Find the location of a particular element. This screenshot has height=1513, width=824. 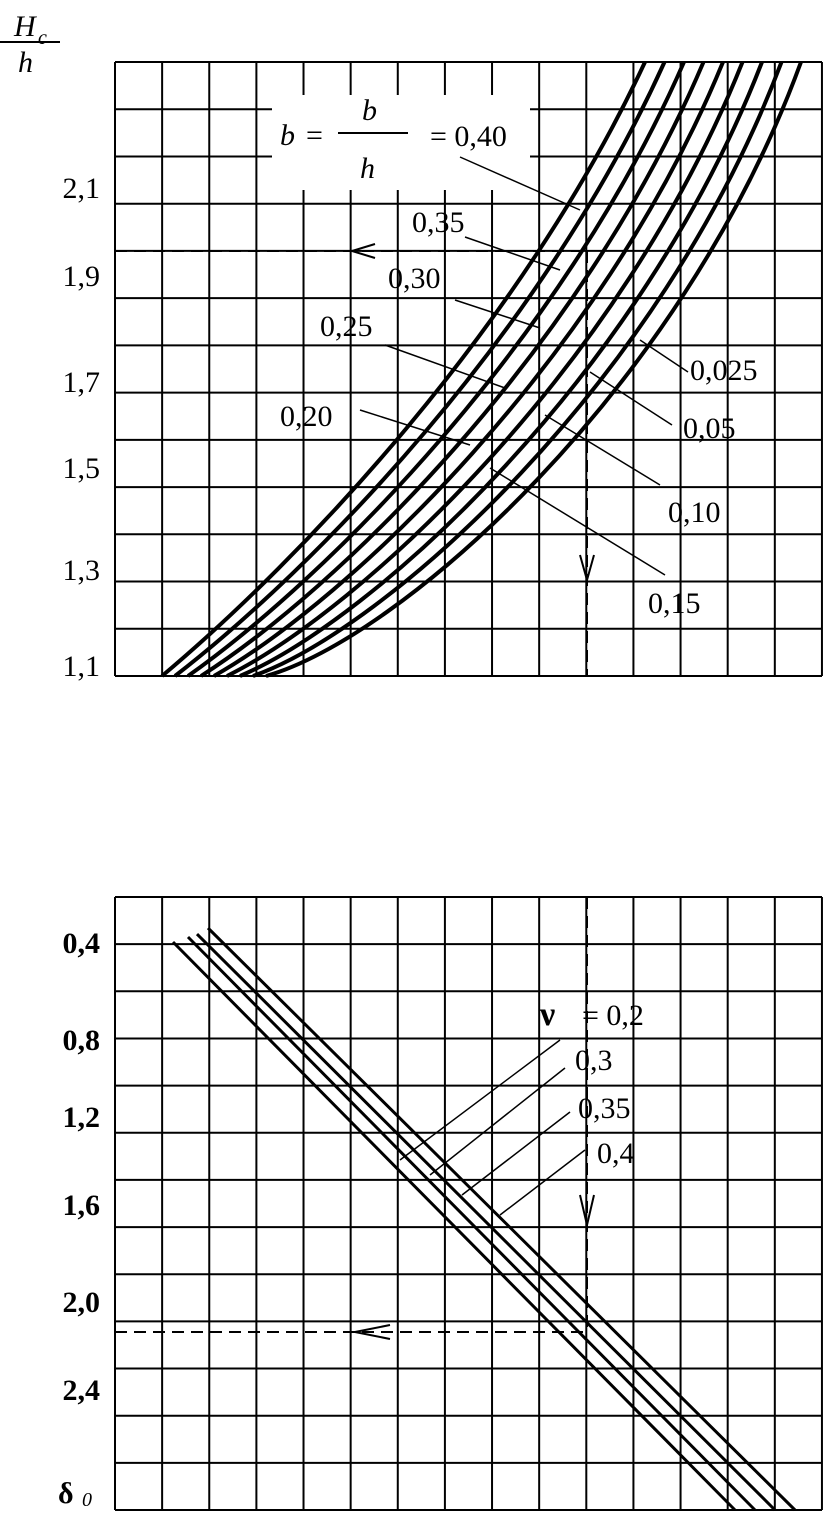

y-tick-label: 1,2 is located at coordinates (82, 1117).